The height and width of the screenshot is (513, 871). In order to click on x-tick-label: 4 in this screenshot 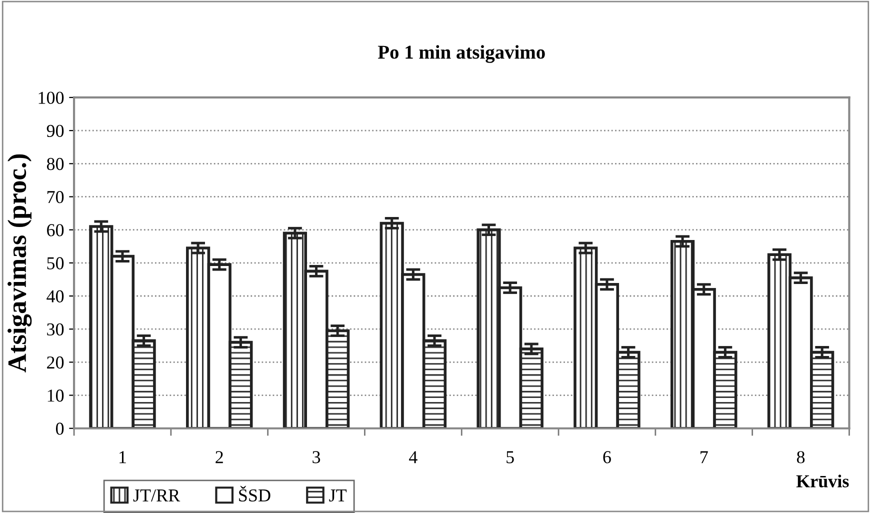, I will do `click(413, 457)`.